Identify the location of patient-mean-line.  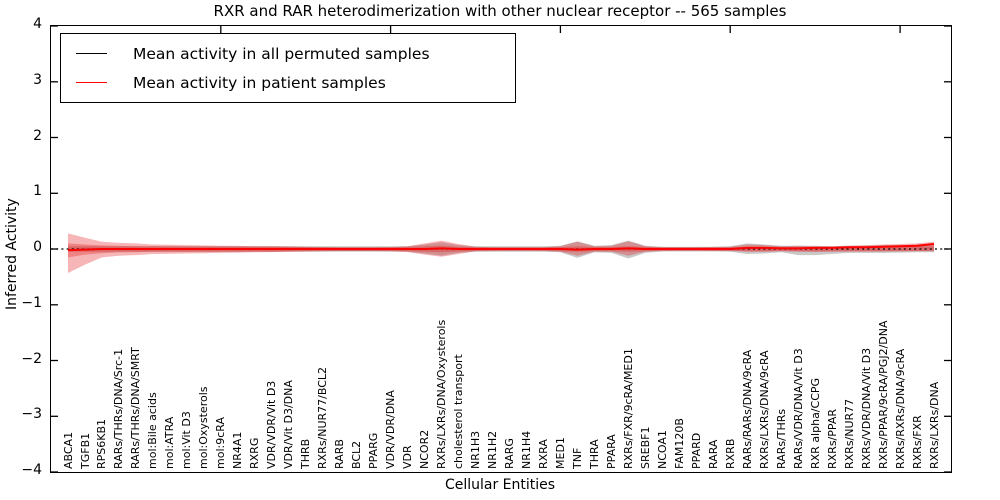
(501, 247).